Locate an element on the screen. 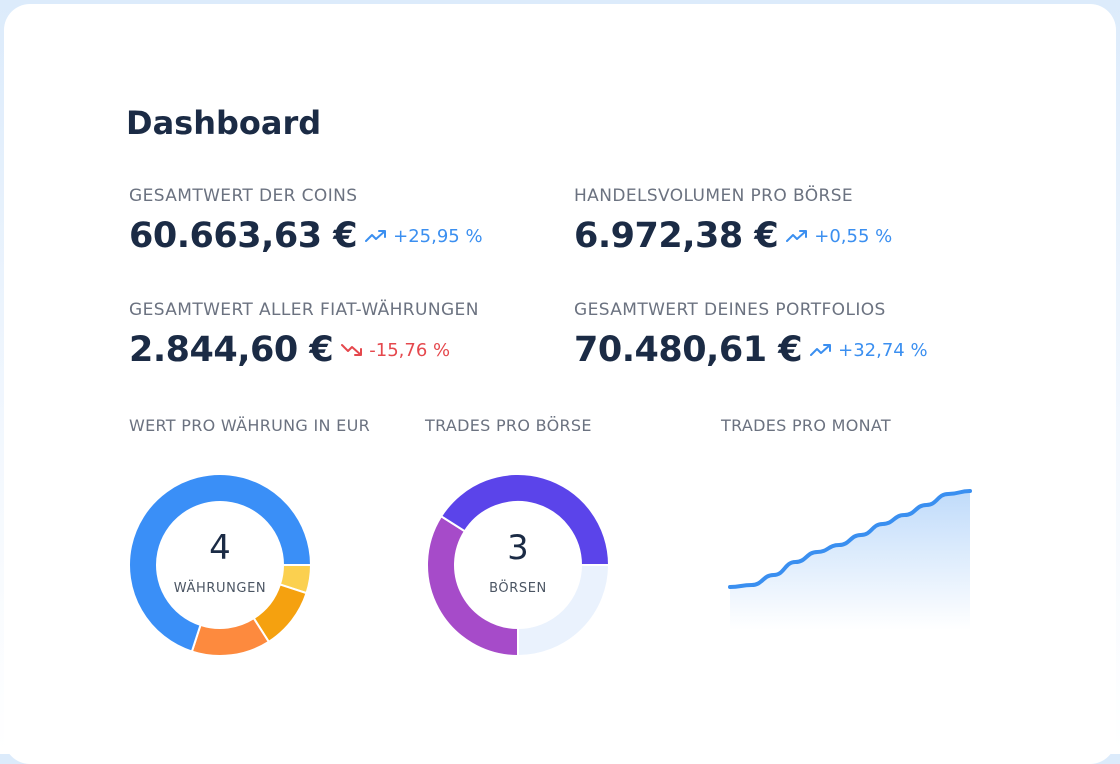 The width and height of the screenshot is (1120, 764). donut-center-value: 3 is located at coordinates (518, 548).